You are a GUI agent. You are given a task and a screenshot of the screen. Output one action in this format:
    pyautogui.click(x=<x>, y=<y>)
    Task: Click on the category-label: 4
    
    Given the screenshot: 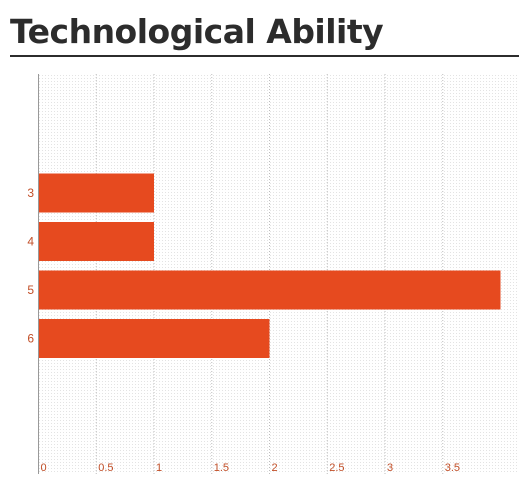 What is the action you would take?
    pyautogui.click(x=30, y=242)
    